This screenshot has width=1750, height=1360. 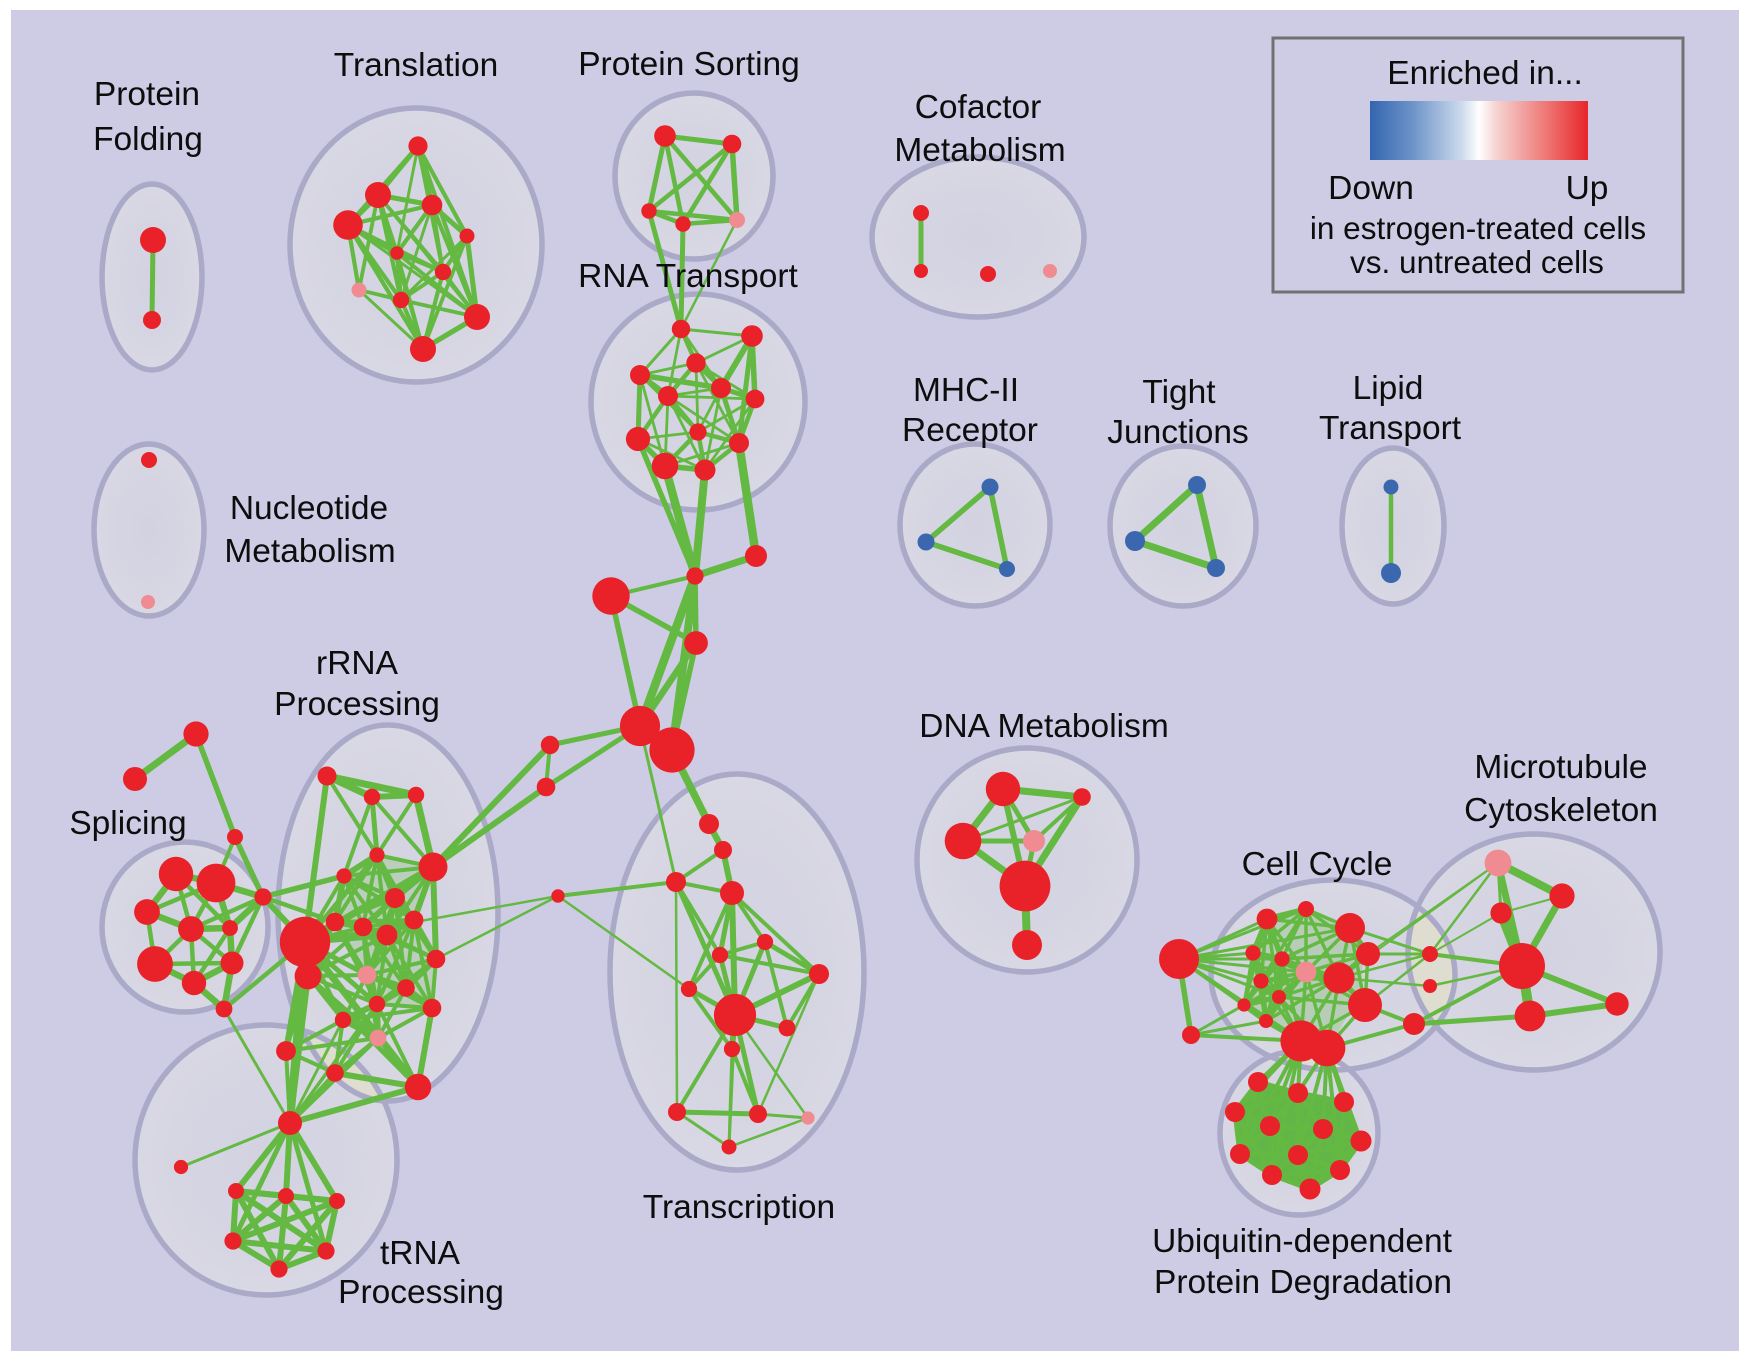 What do you see at coordinates (1388, 388) in the screenshot?
I see `svg-text: Lipid` at bounding box center [1388, 388].